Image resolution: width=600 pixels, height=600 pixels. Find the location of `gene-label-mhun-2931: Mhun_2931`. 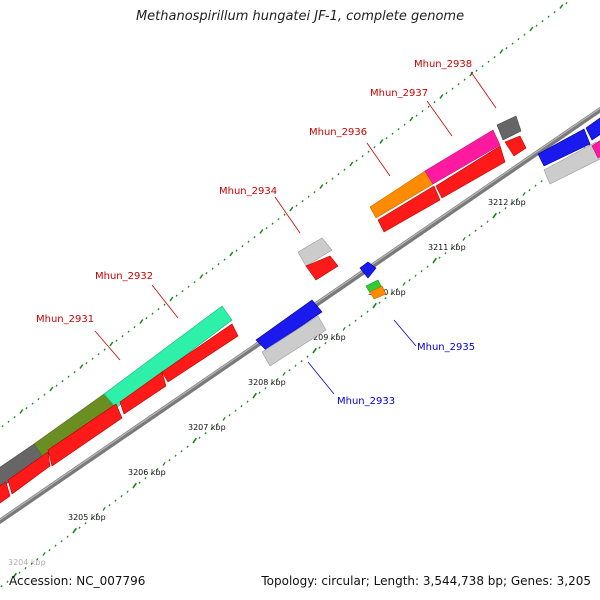

gene-label-mhun-2931: Mhun_2931 is located at coordinates (65, 319).